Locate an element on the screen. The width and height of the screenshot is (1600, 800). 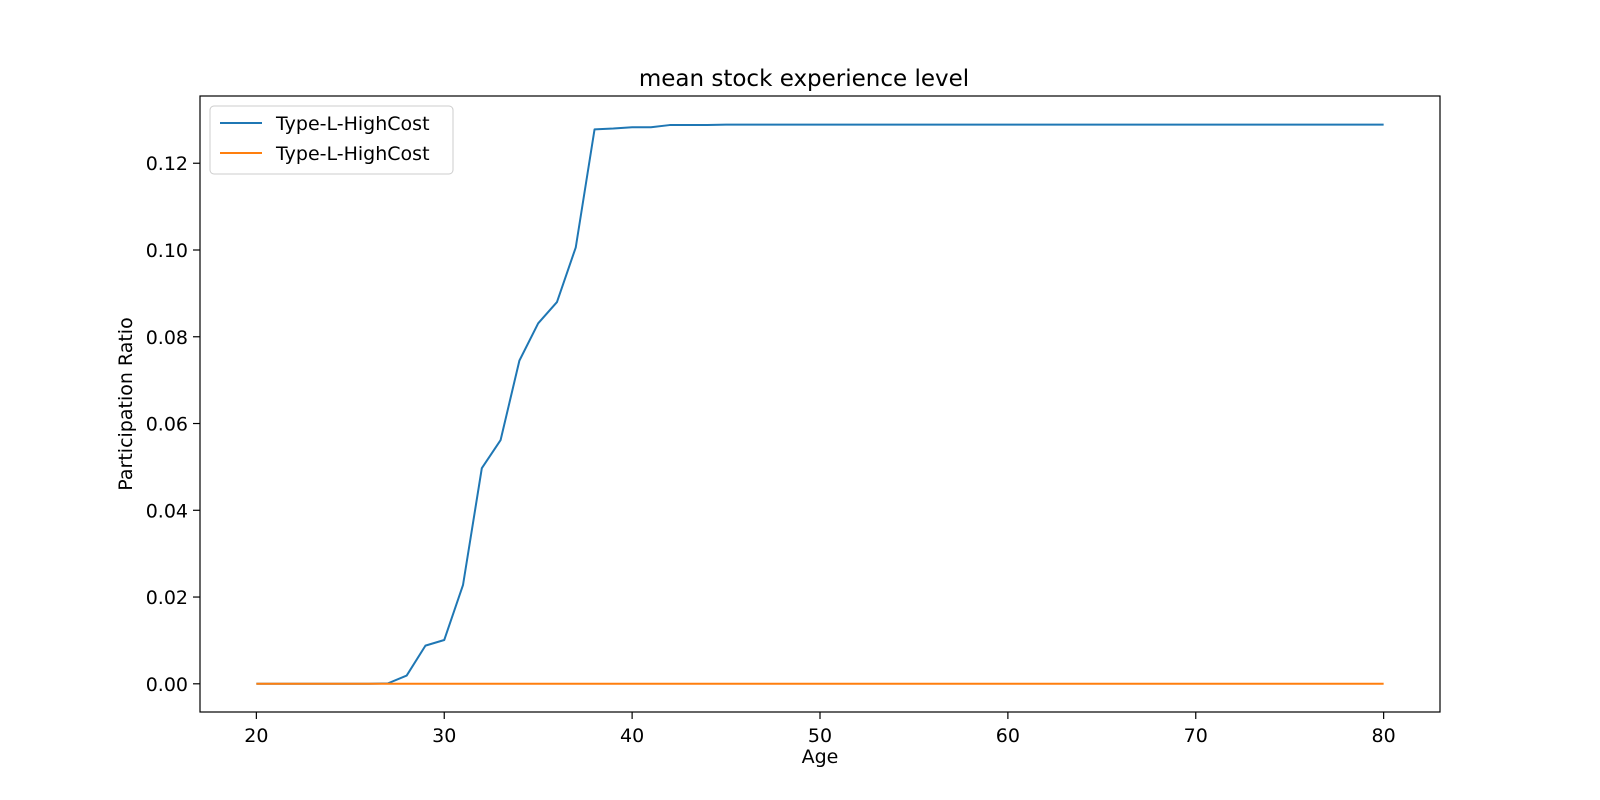
y-tick-label: 0.08 is located at coordinates (167, 338).